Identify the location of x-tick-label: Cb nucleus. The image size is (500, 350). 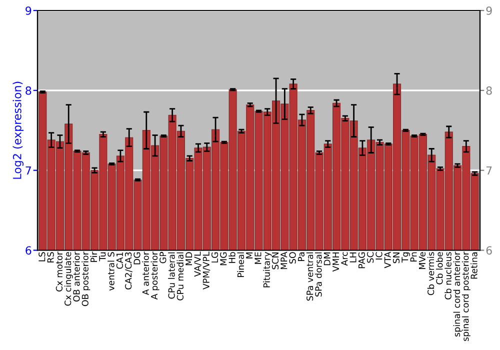
(448, 276).